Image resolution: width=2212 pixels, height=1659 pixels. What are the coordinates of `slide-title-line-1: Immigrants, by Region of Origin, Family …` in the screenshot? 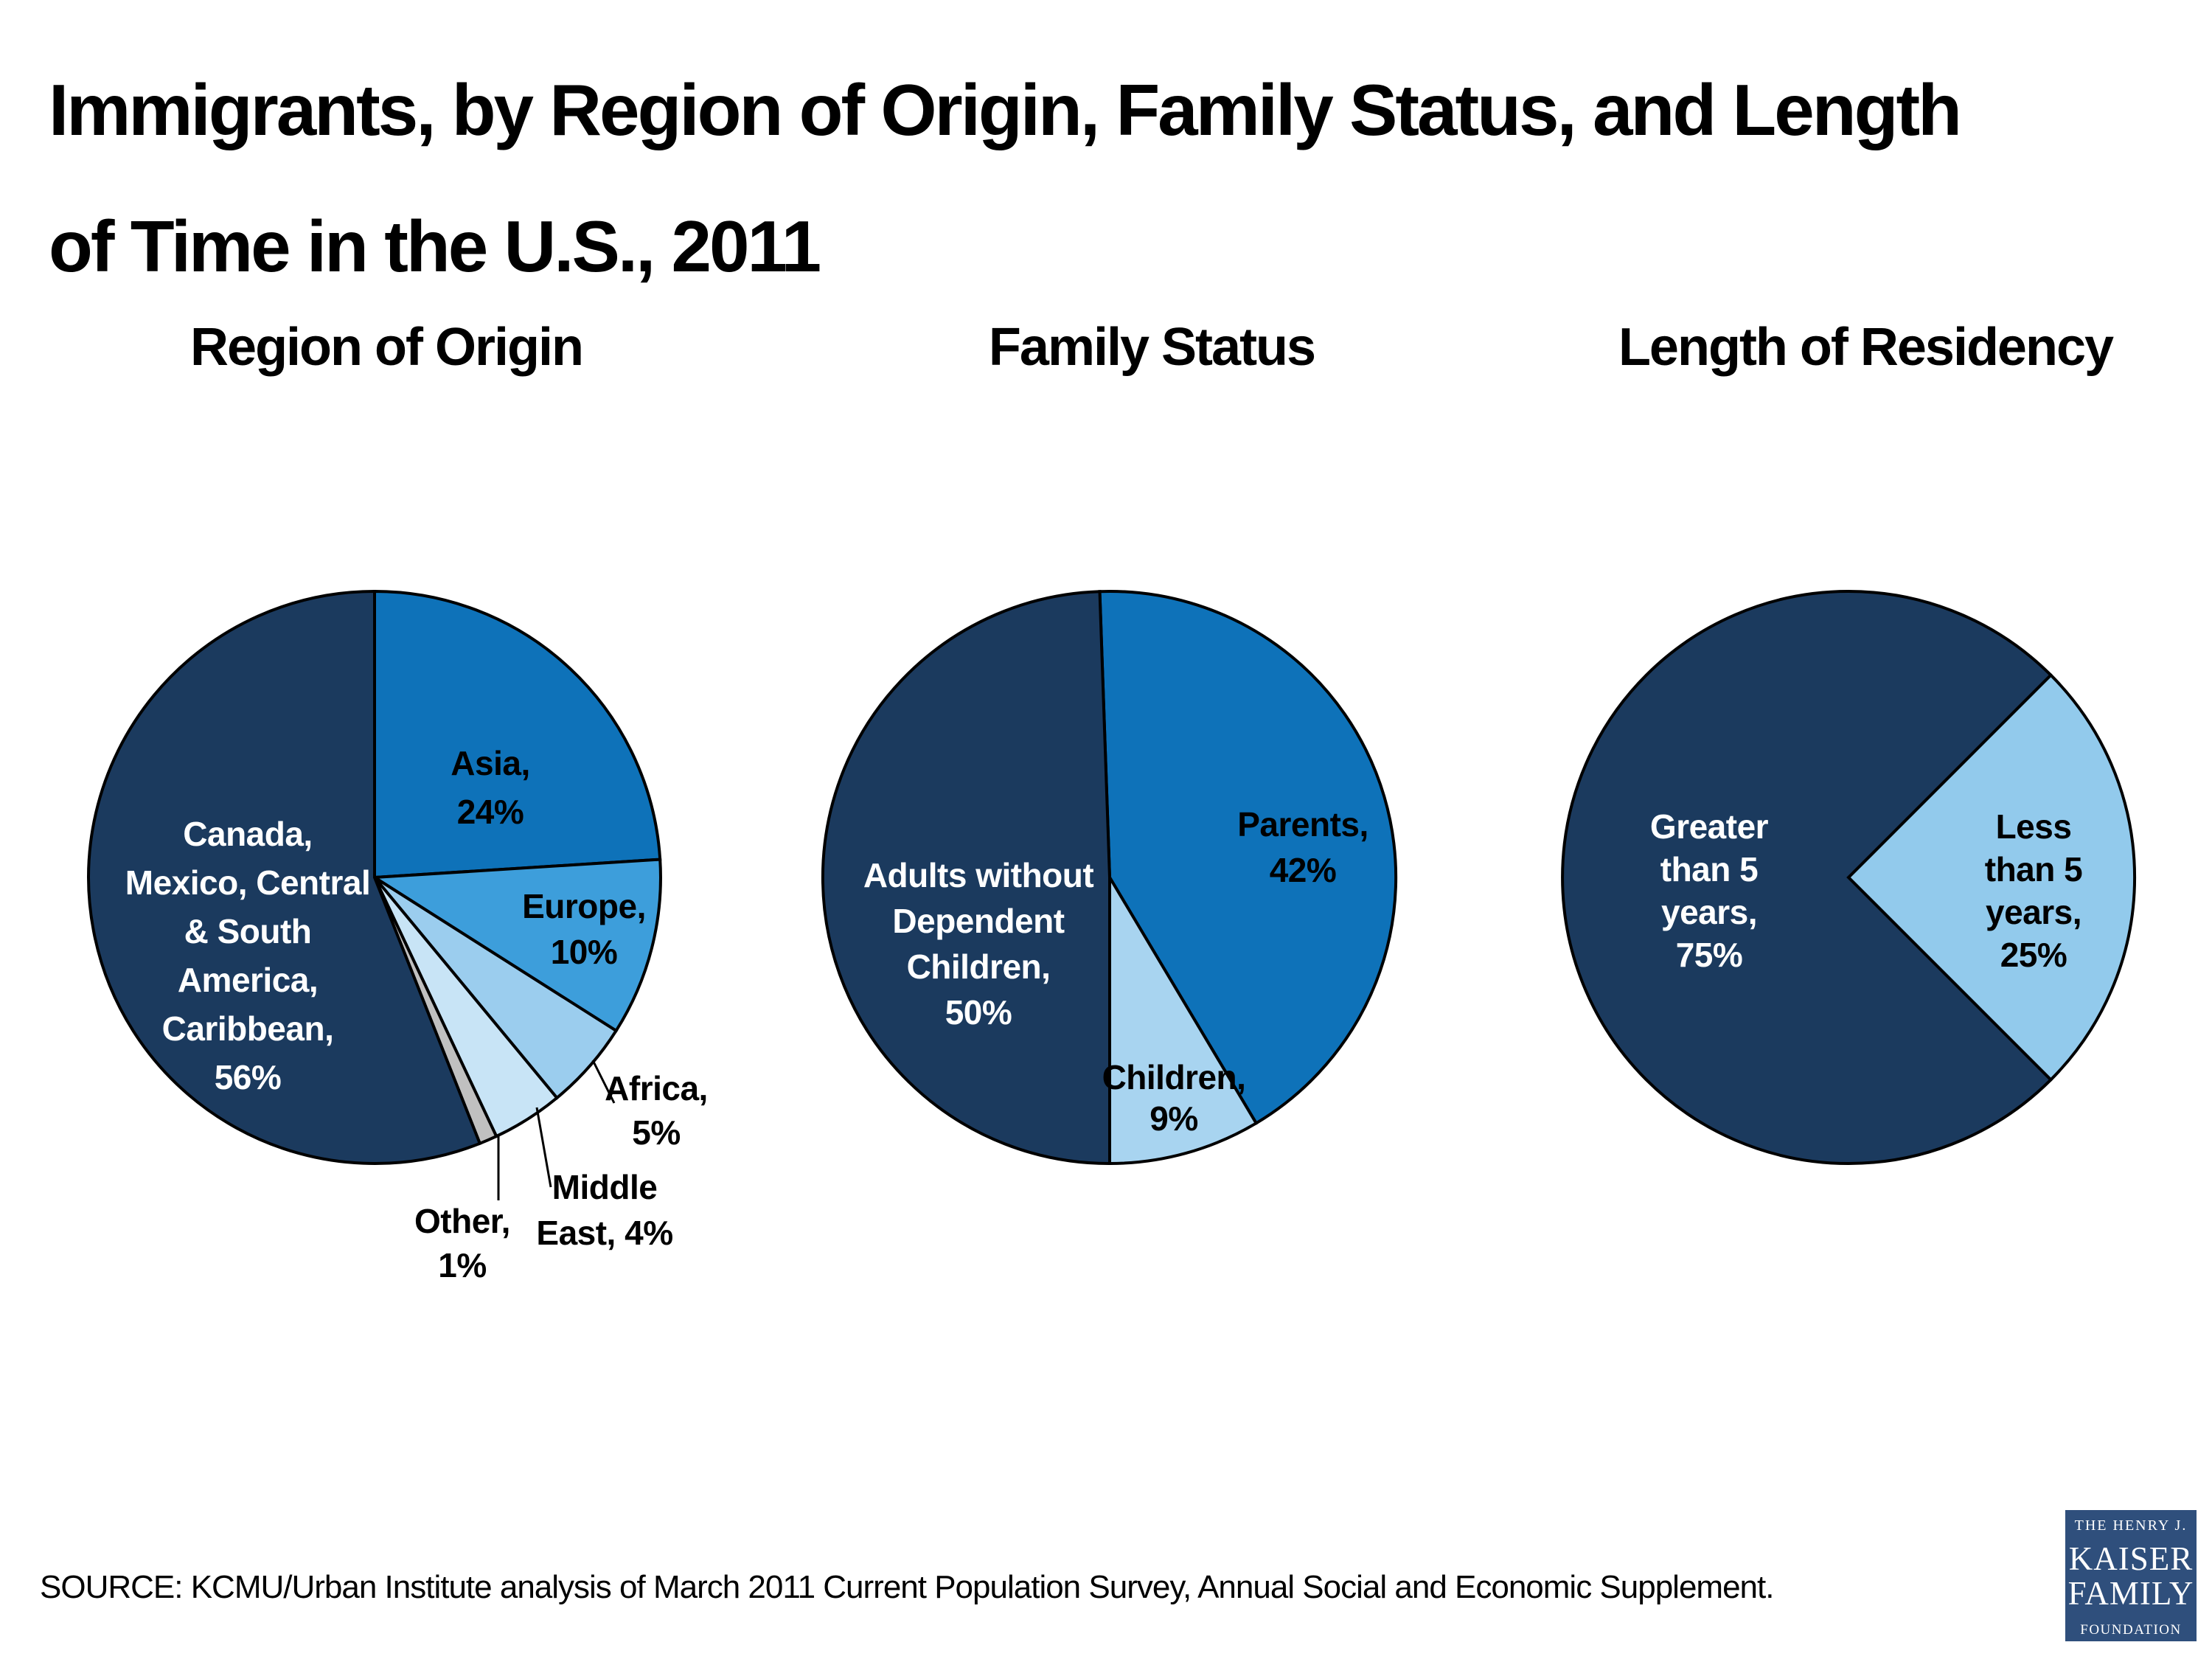 It's located at (1005, 109).